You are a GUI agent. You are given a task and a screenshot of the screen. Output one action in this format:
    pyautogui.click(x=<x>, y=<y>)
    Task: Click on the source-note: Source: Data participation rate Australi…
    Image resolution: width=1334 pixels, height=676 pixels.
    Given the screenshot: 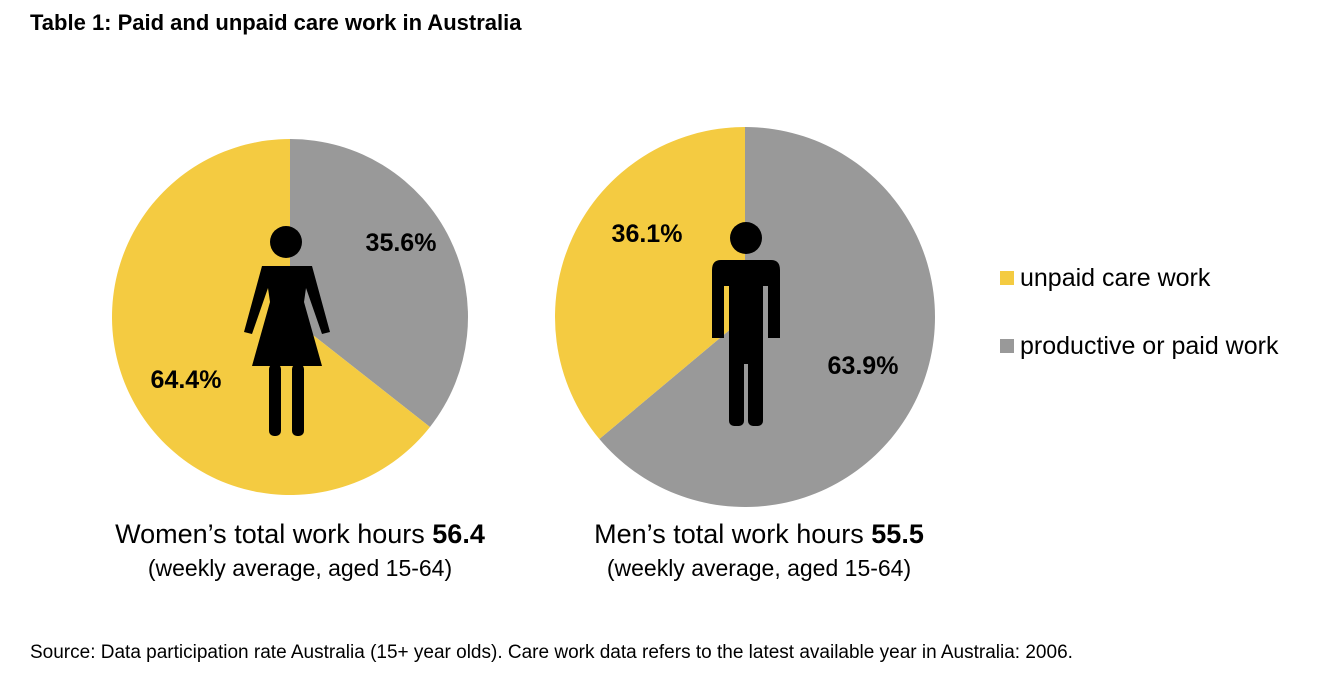 What is the action you would take?
    pyautogui.click(x=551, y=652)
    